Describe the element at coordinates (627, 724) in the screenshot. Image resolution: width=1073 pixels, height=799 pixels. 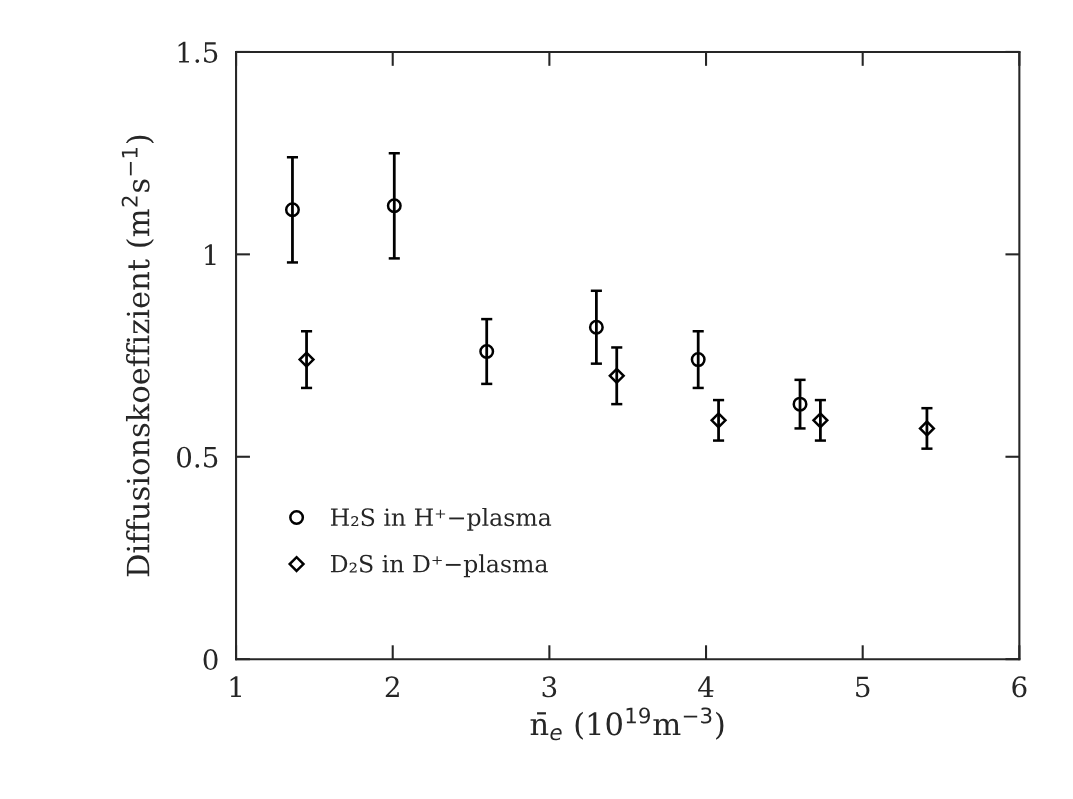
I see `x-axis-title: n̄$_{e}$ (10$^{19}$m$^{−3}$)` at that location.